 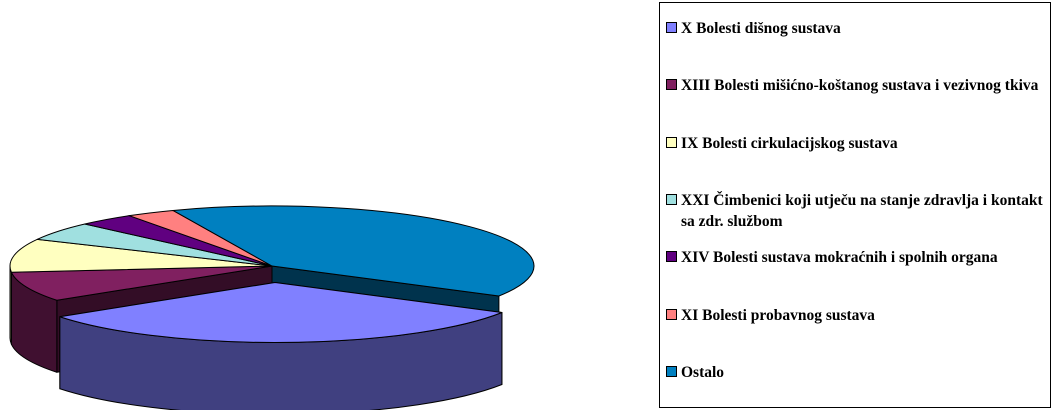 I want to click on legend-item: XI Bolesti probavnog sustava, so click(x=856, y=315).